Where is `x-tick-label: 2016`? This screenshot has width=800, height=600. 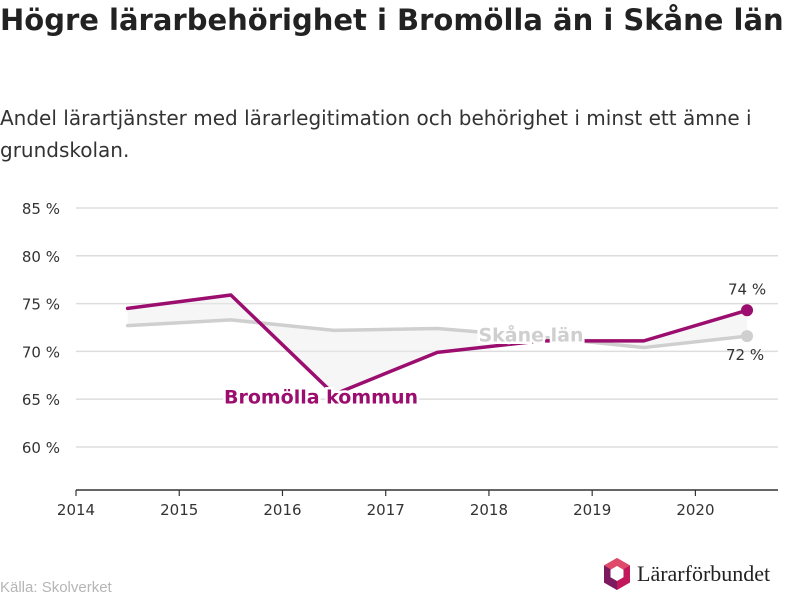 x-tick-label: 2016 is located at coordinates (282, 510).